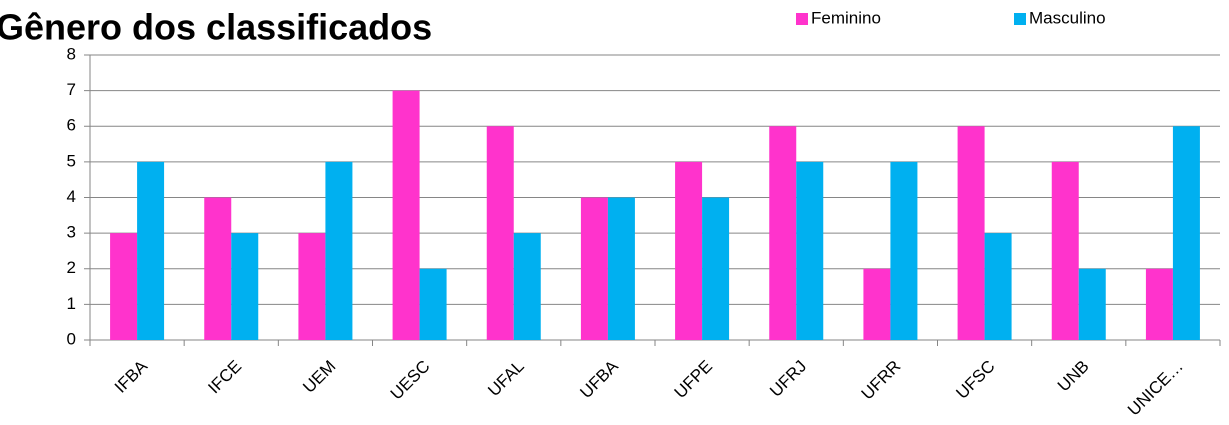 Image resolution: width=1229 pixels, height=425 pixels. What do you see at coordinates (1067, 17) in the screenshot?
I see `legend-label: Masculino` at bounding box center [1067, 17].